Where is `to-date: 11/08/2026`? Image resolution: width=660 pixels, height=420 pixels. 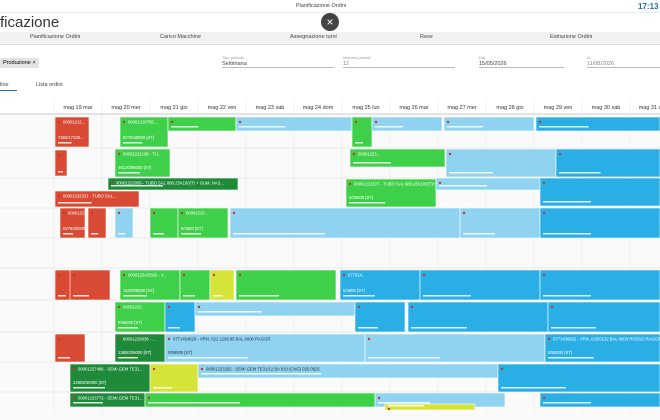 to-date: 11/08/2026 is located at coordinates (623, 64).